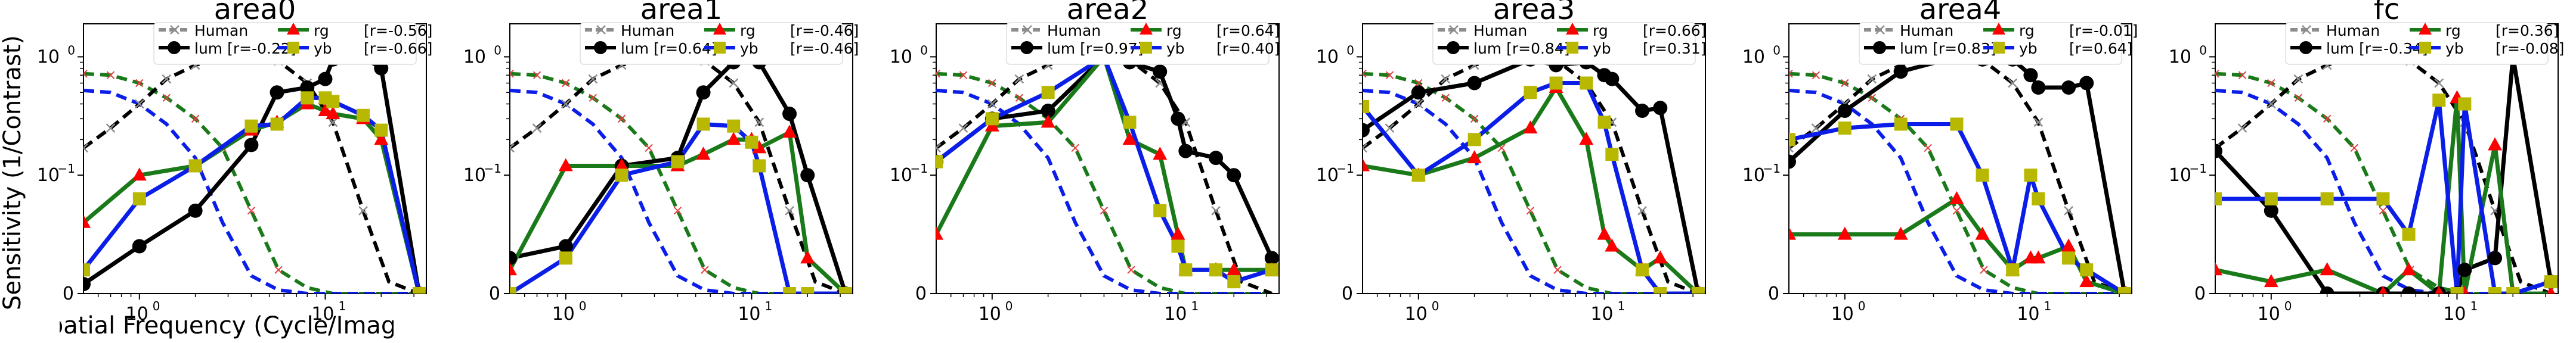 Image resolution: width=2576 pixels, height=343 pixels. I want to click on panel-title: area1, so click(682, 13).